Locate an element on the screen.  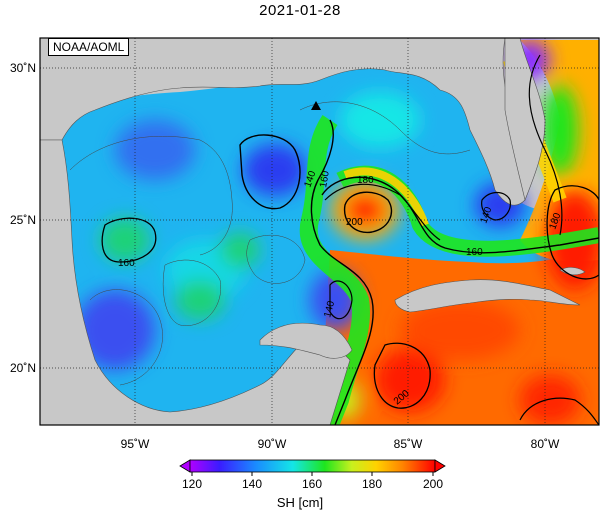
contour-200-eddy is located at coordinates (368, 212).